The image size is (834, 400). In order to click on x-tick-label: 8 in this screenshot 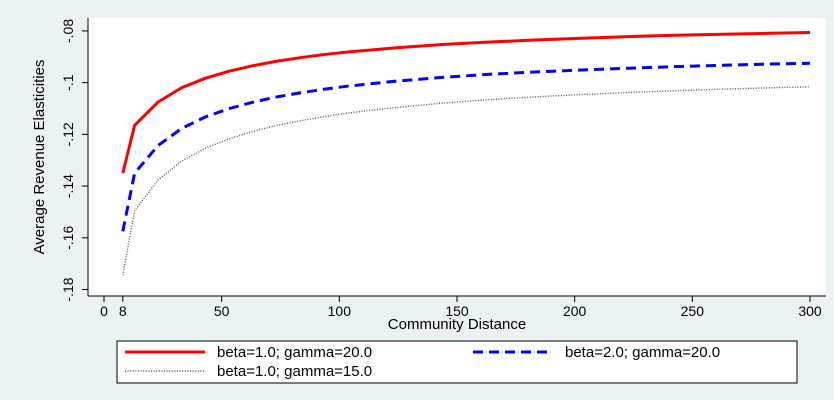, I will do `click(123, 311)`.